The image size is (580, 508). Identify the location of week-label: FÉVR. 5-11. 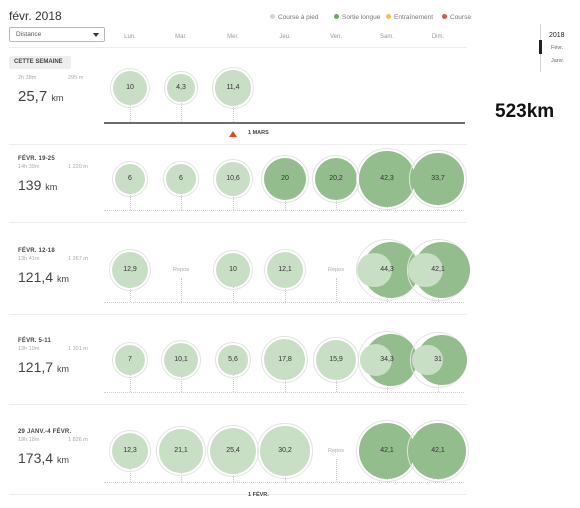
(35, 341).